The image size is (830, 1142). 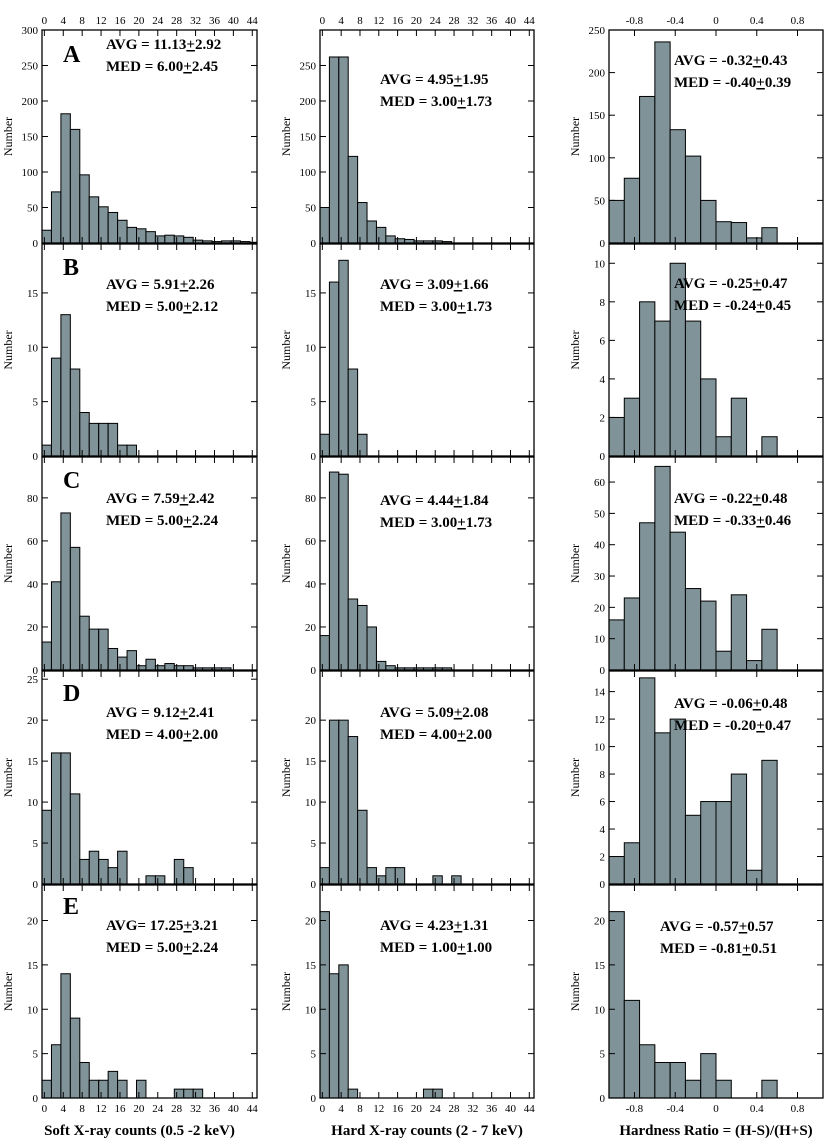 I want to click on x-tick-label-bottom: 16, so click(x=398, y=1109).